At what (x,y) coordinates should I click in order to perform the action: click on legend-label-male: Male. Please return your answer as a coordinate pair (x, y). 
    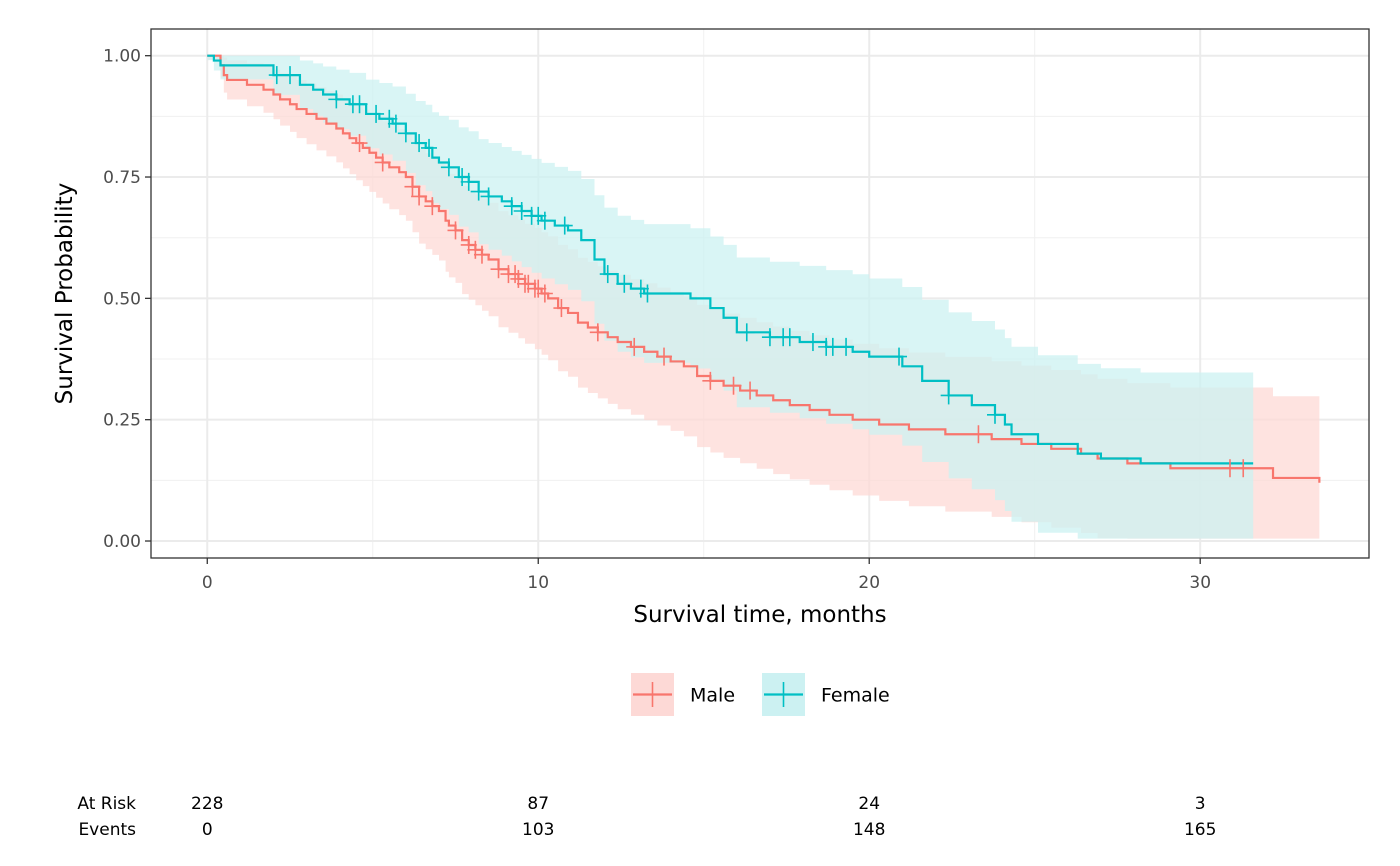
    Looking at the image, I should click on (712, 696).